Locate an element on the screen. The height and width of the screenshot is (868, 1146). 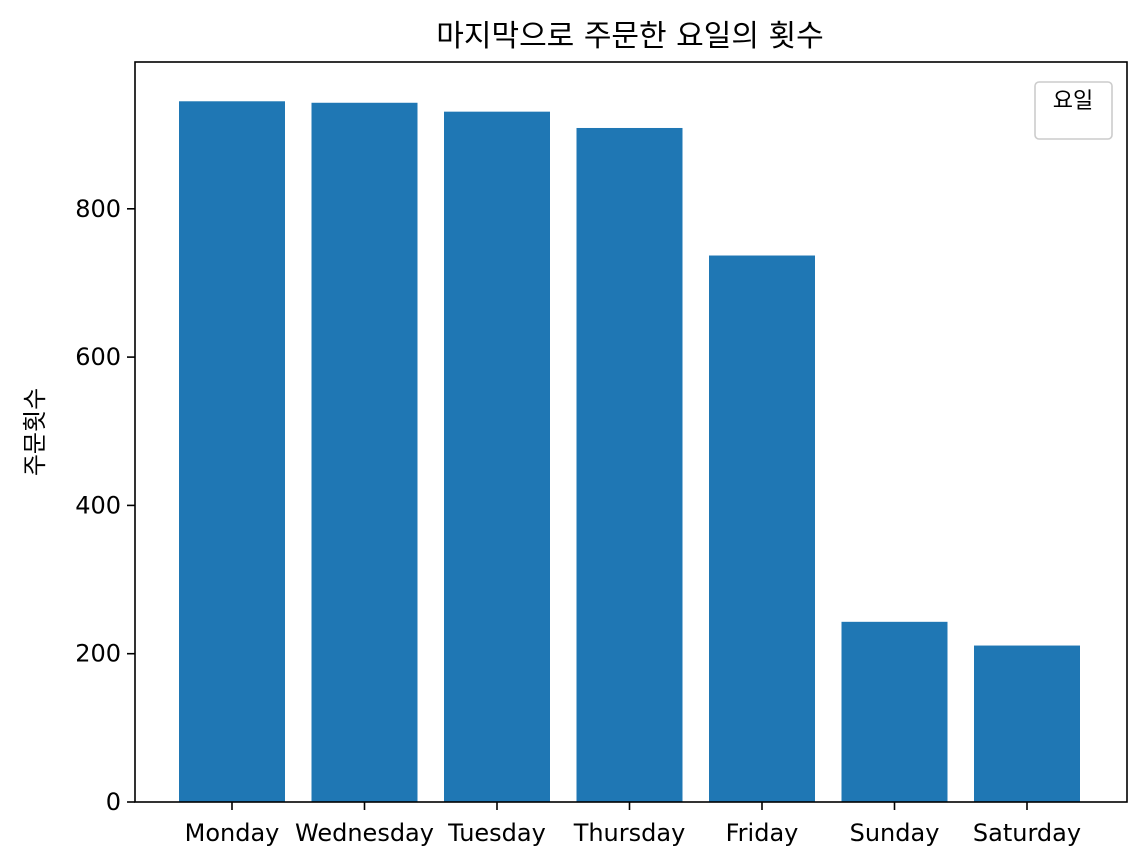
y-tick-label: 600 is located at coordinates (98, 357).